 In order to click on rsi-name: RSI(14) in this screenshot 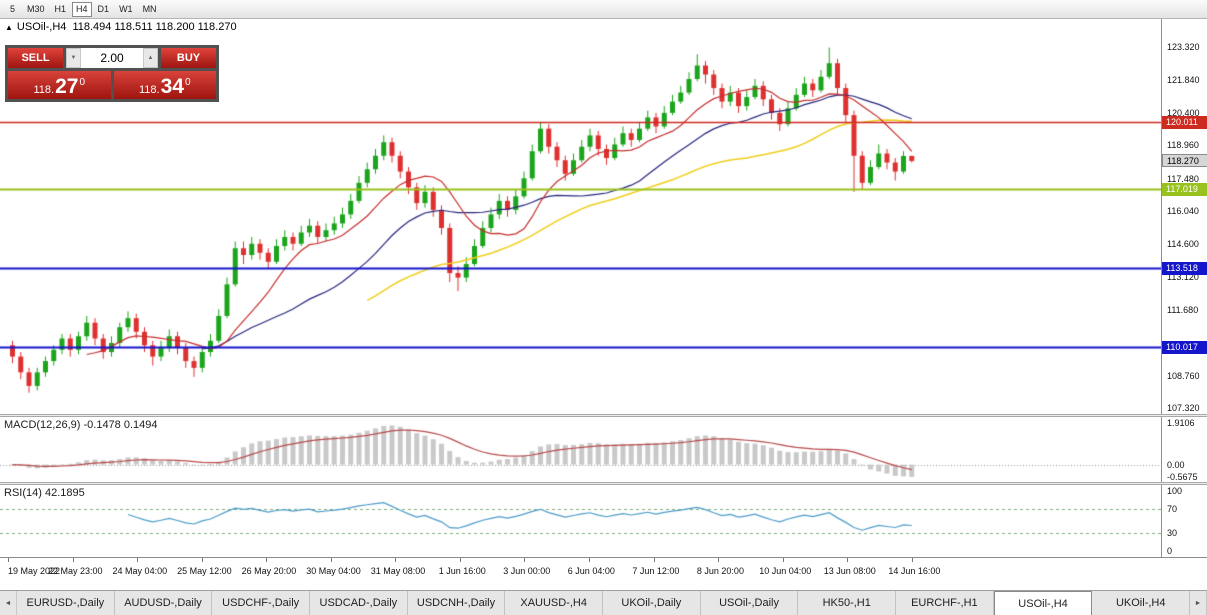, I will do `click(23, 493)`.